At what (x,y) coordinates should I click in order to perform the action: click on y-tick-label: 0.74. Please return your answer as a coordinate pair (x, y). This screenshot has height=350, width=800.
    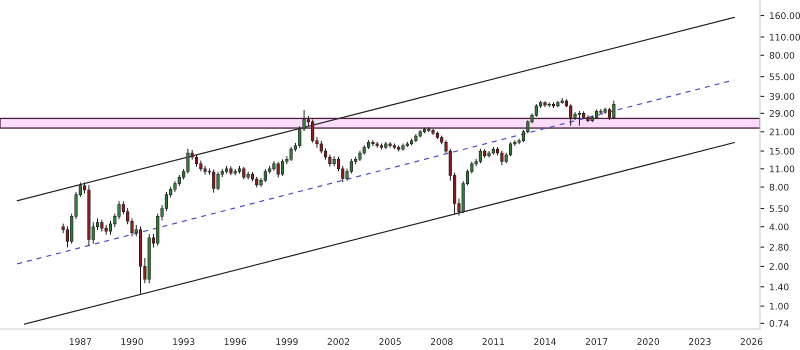
    Looking at the image, I should click on (779, 323).